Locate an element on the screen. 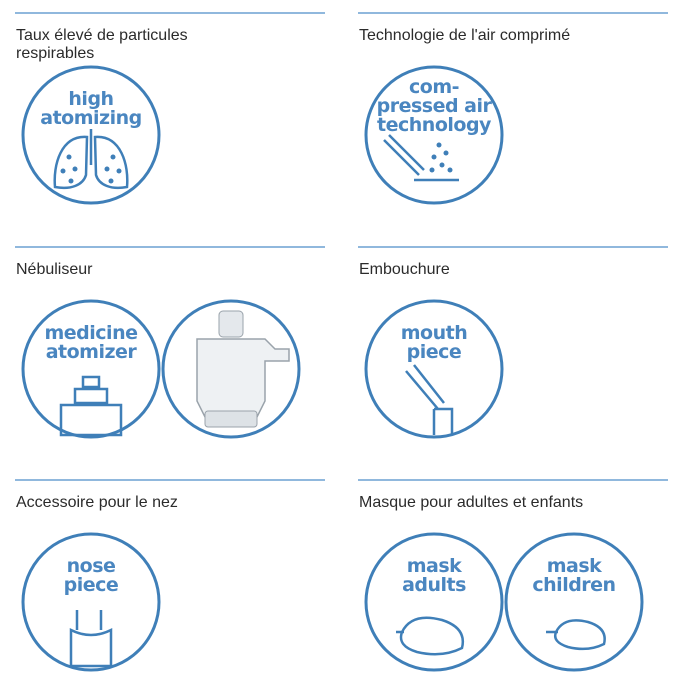 The width and height of the screenshot is (680, 680). nozzle-icon is located at coordinates (421, 158).